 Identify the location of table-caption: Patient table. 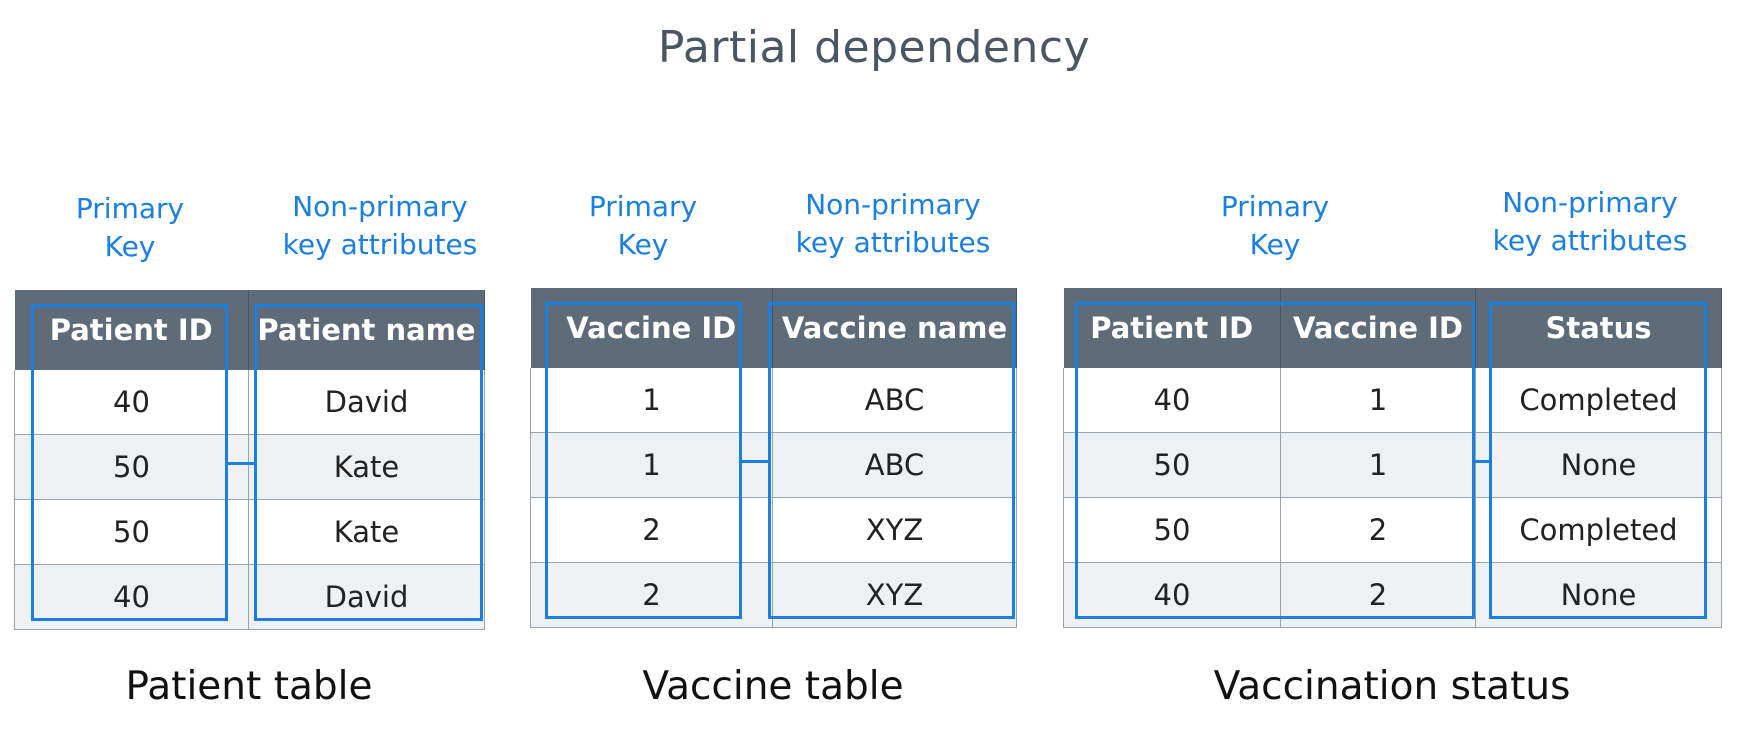
(249, 686).